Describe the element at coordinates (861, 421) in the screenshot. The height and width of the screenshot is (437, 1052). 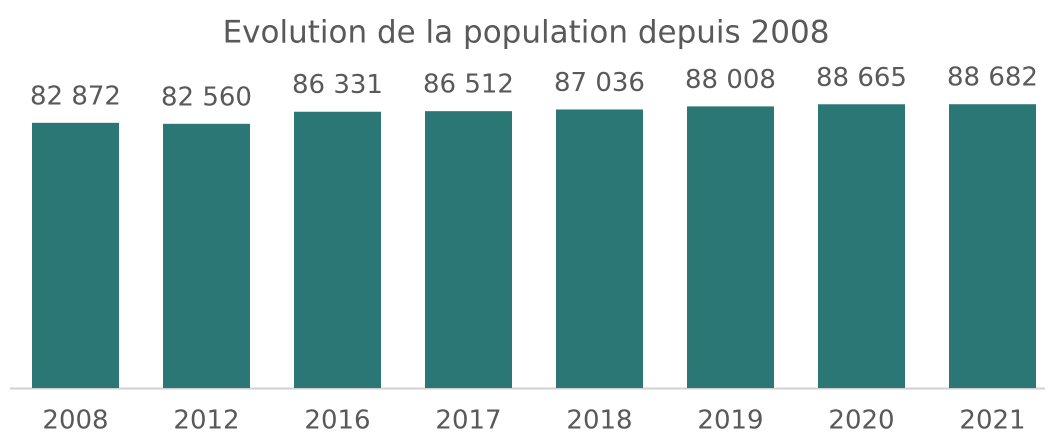
I see `x-tick-label: 2020` at that location.